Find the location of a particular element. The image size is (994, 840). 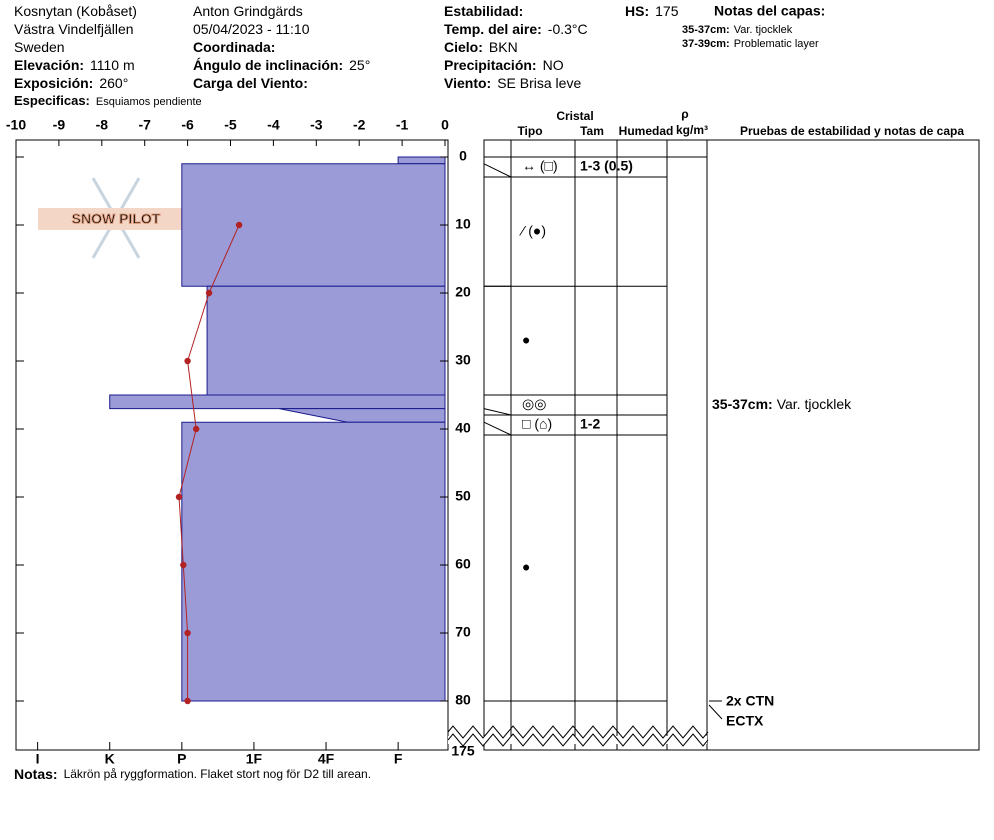

temp-tick-label: -6 is located at coordinates (187, 125).